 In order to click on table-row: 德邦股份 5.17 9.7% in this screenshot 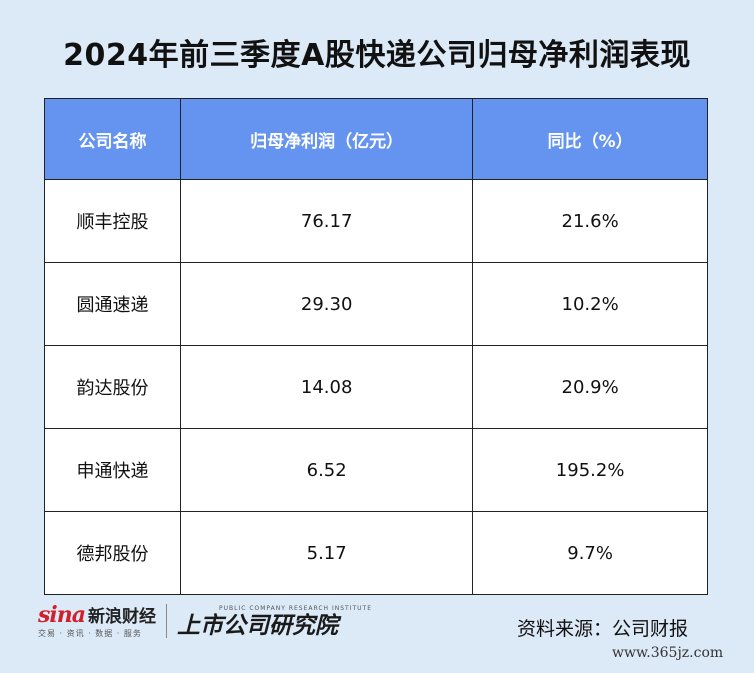, I will do `click(375, 553)`.